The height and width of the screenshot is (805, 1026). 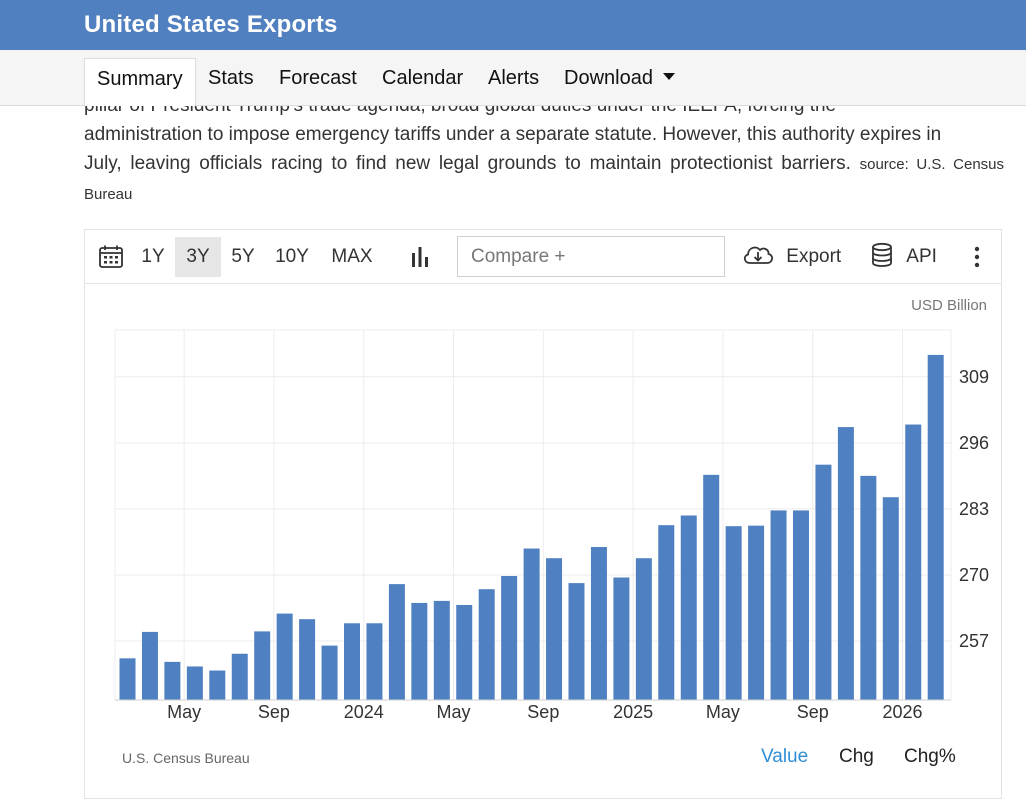 I want to click on y-tick-label: 296, so click(x=974, y=443).